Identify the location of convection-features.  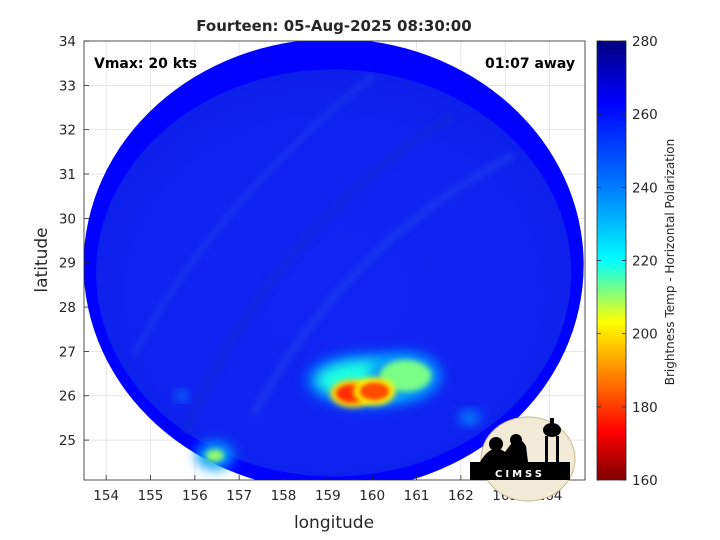
(328, 410).